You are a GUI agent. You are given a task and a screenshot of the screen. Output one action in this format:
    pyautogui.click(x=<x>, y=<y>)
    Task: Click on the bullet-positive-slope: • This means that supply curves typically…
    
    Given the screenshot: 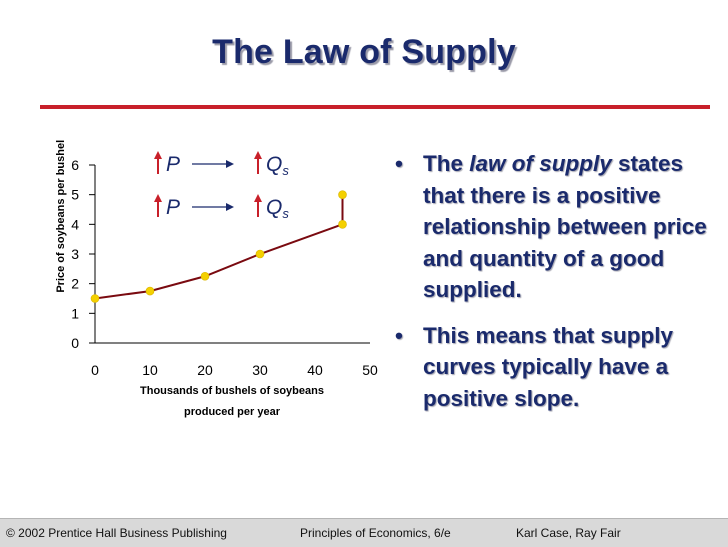 What is the action you would take?
    pyautogui.click(x=555, y=367)
    